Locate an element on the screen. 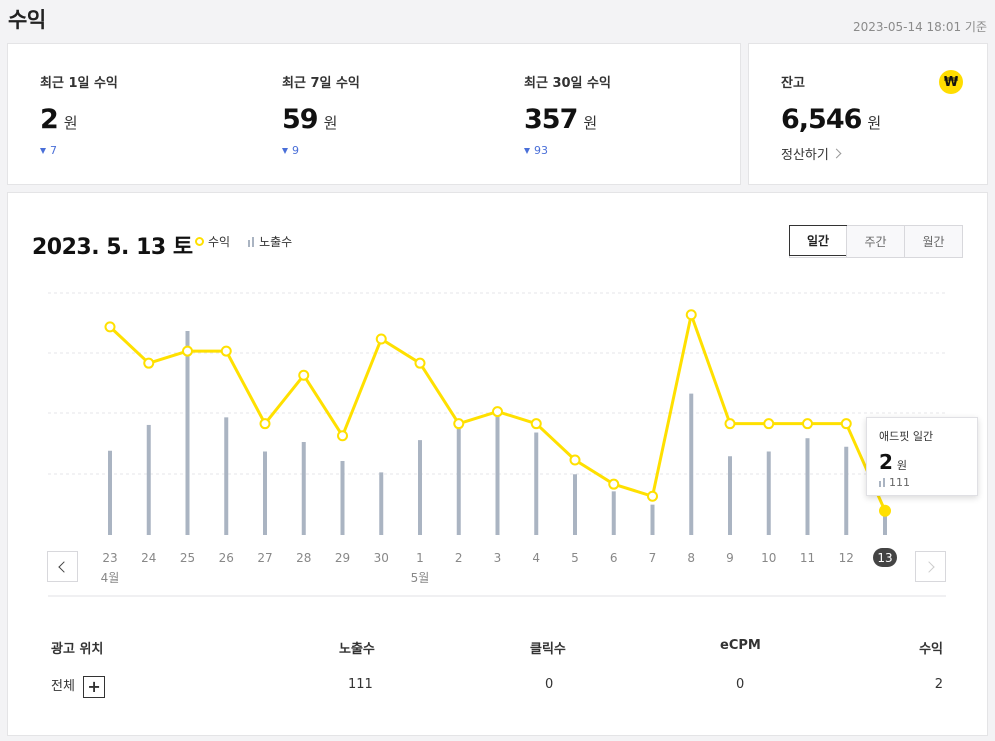 The height and width of the screenshot is (741, 995). balance-stat: 잔고 6,546 원 is located at coordinates (831, 103).